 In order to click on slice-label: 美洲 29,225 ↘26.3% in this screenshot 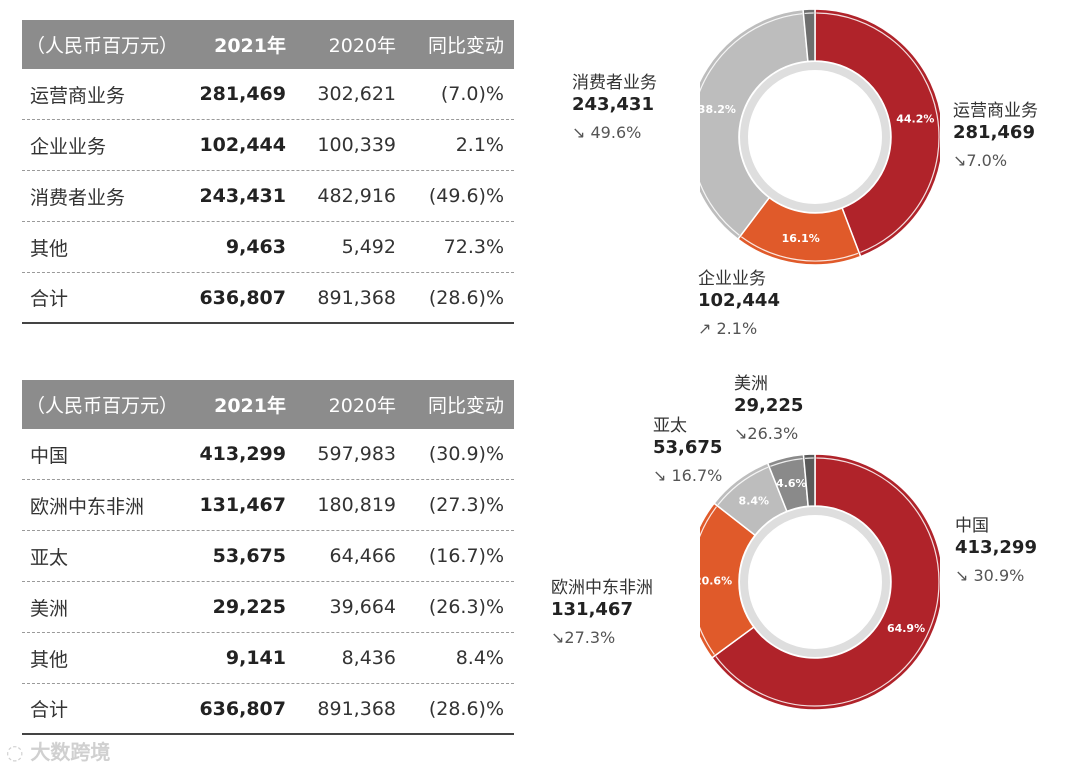, I will do `click(768, 409)`.